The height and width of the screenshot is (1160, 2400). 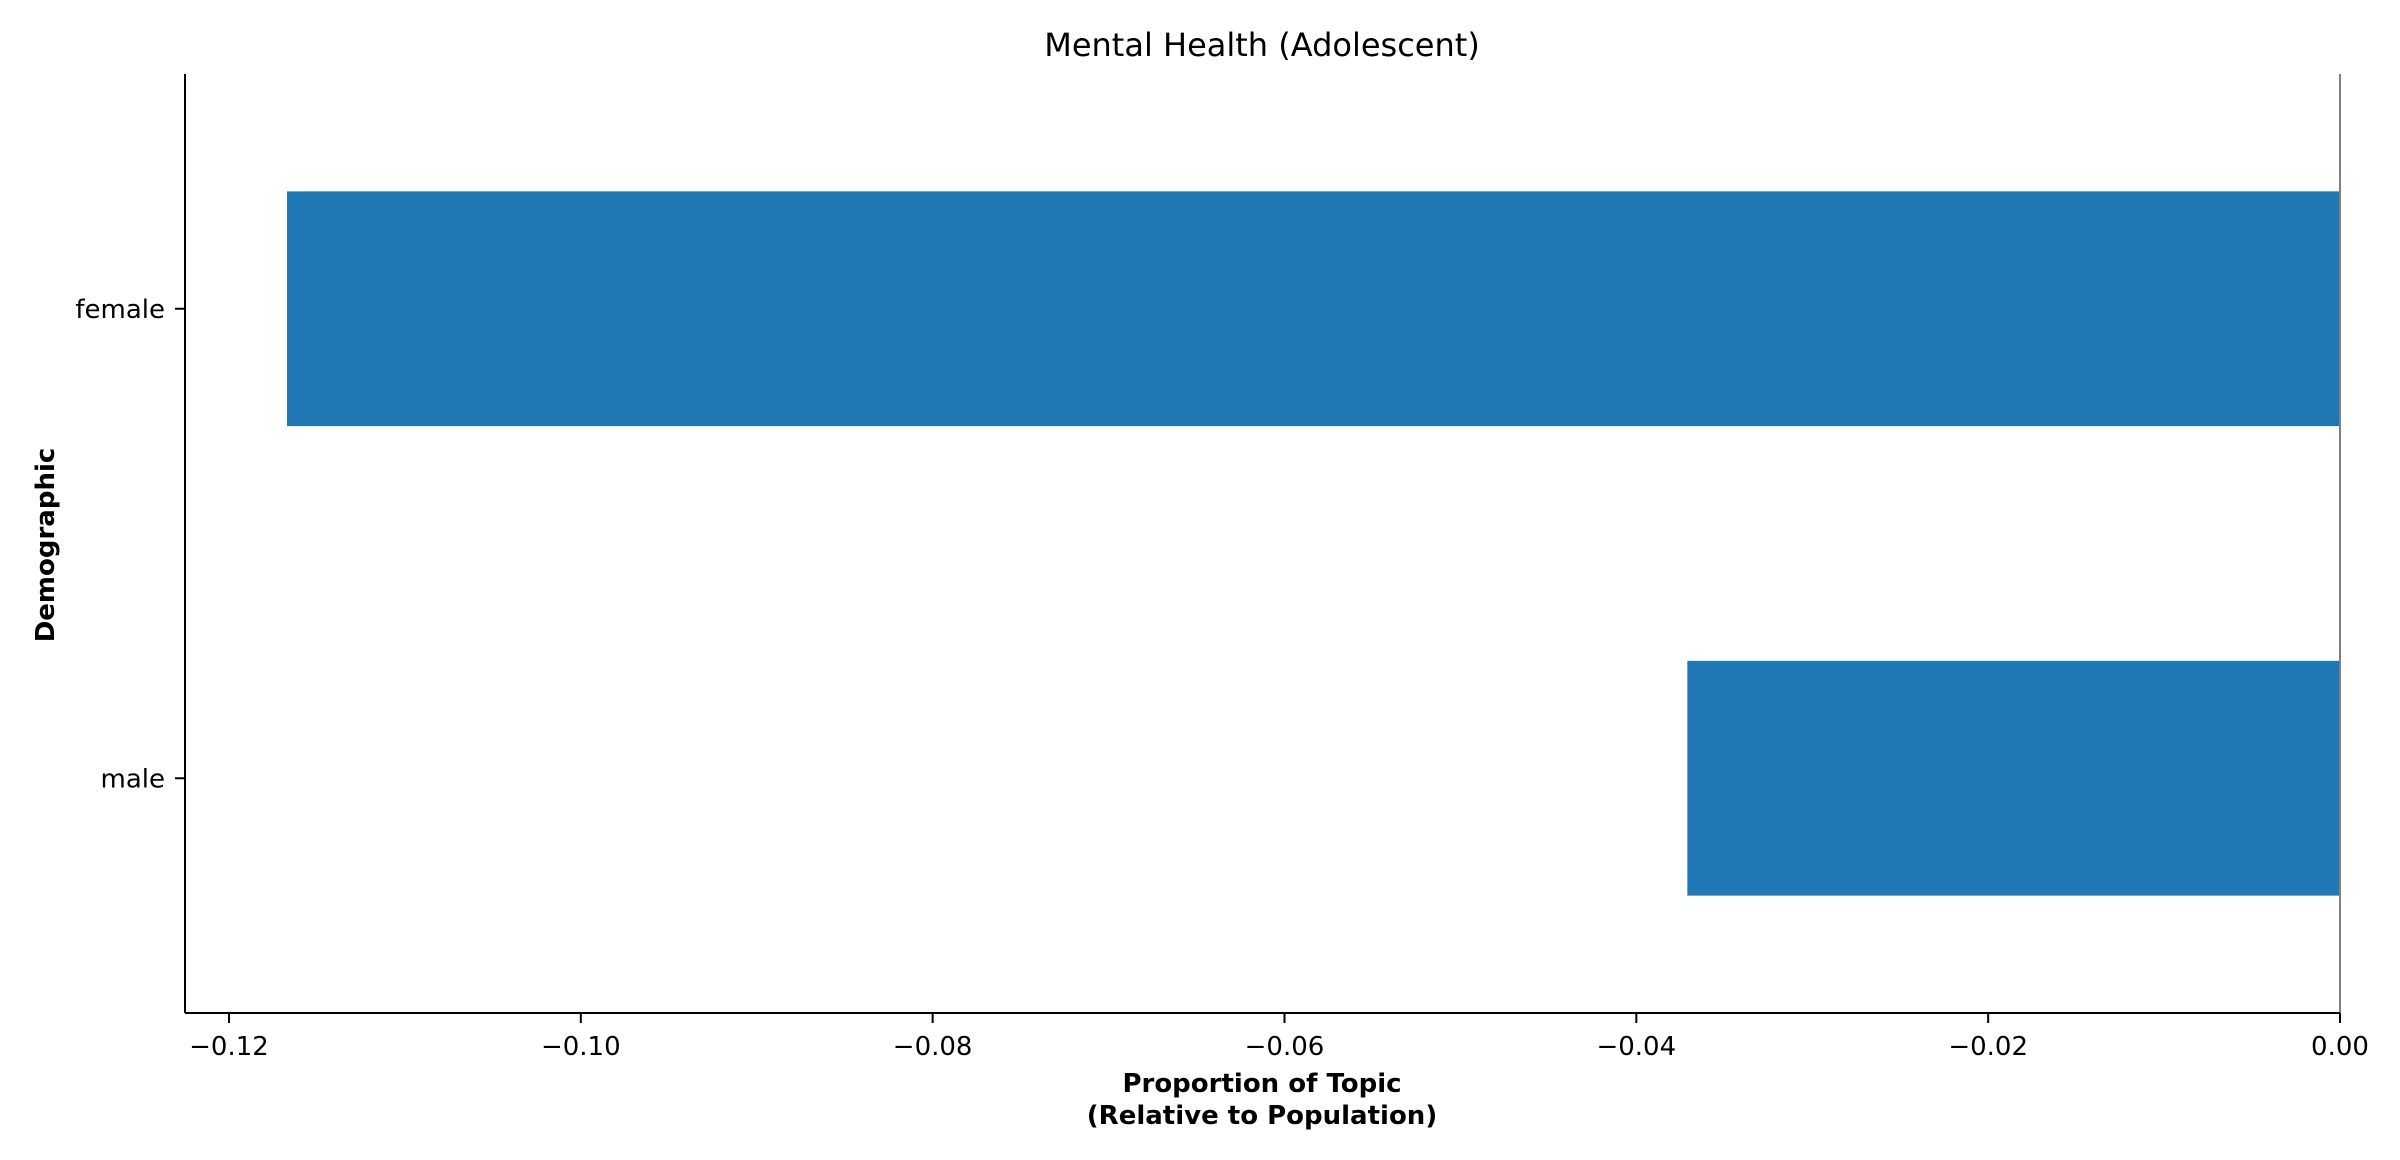 I want to click on x-axis-label-line-2: (Relative to Population), so click(x=1262, y=1116).